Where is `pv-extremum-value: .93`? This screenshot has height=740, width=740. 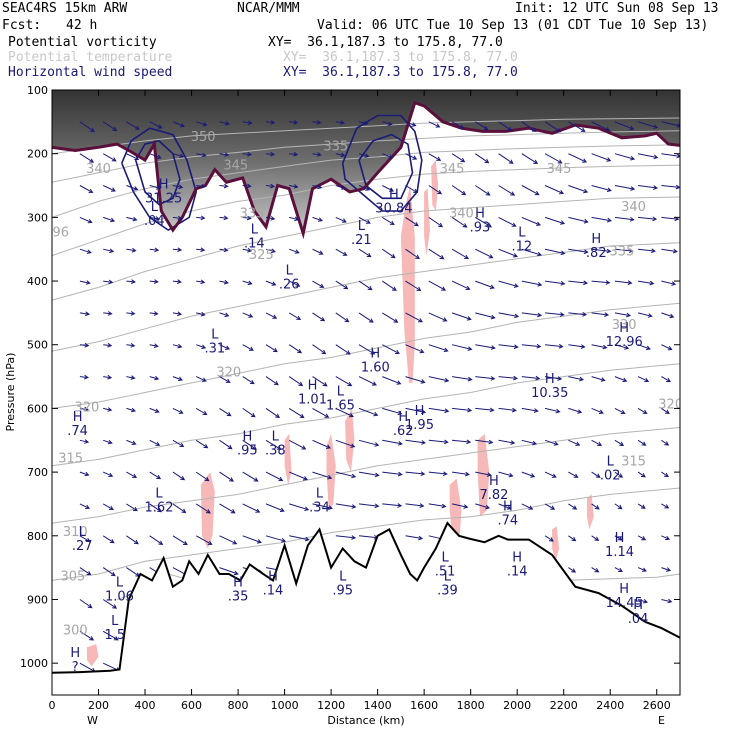 pv-extremum-value: .93 is located at coordinates (480, 227).